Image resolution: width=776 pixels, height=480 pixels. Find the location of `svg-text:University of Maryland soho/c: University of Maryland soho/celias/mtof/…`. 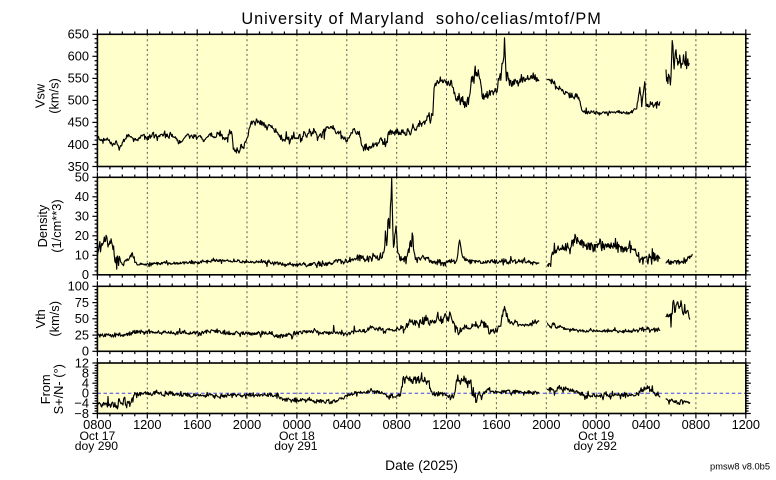

svg-text:University of Maryland soho/c: University of Maryland soho/celias/mtof/… is located at coordinates (421, 19).